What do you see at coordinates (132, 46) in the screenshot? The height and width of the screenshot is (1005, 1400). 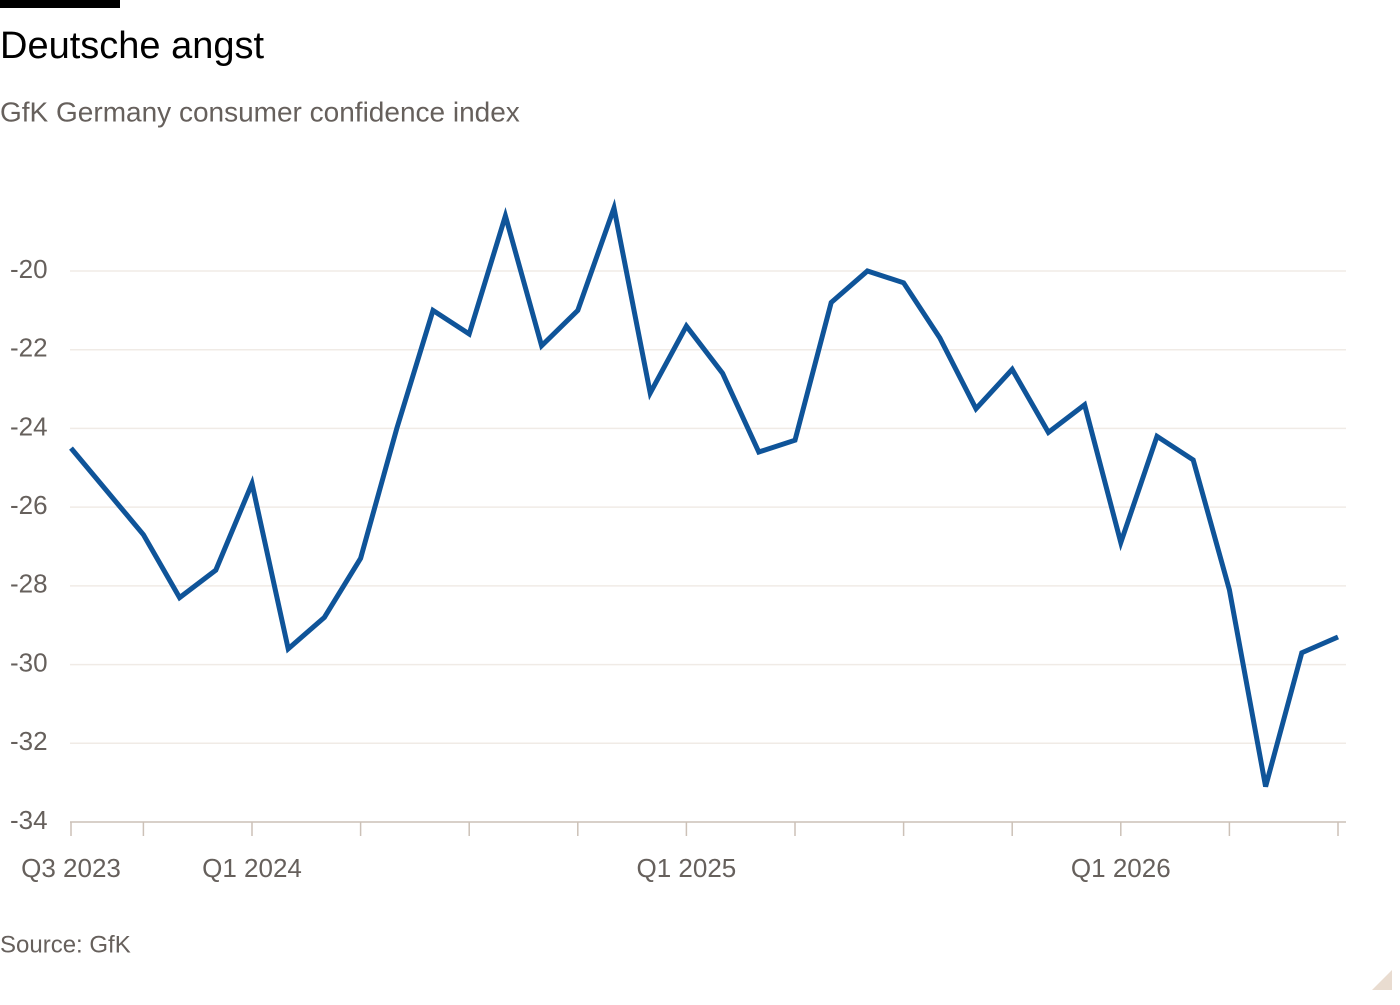 I see `chart-title: Deutsche angst` at bounding box center [132, 46].